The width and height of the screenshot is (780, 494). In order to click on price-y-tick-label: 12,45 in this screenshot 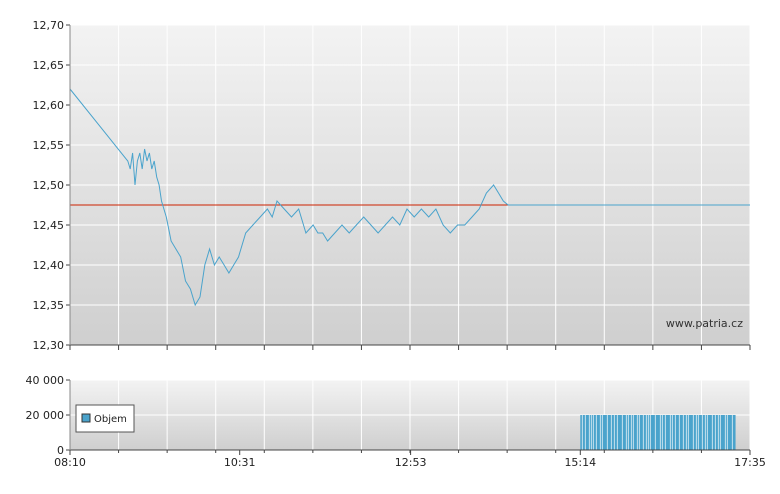, I will do `click(49, 225)`.